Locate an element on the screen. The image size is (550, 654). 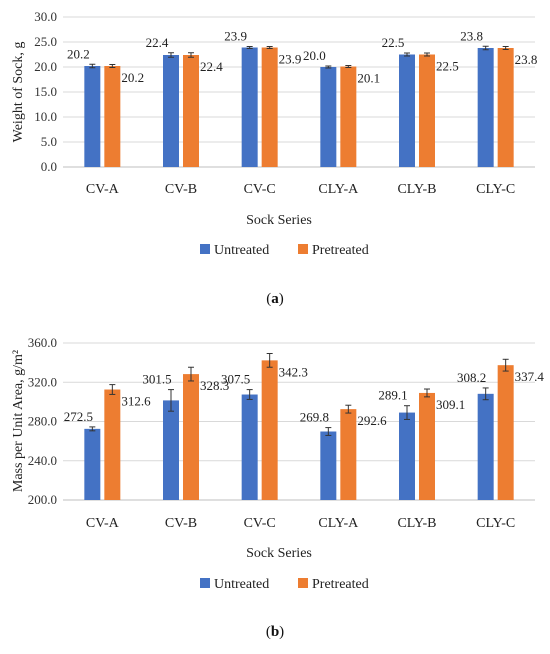
y-tick-label: 20.0 is located at coordinates (45, 66).